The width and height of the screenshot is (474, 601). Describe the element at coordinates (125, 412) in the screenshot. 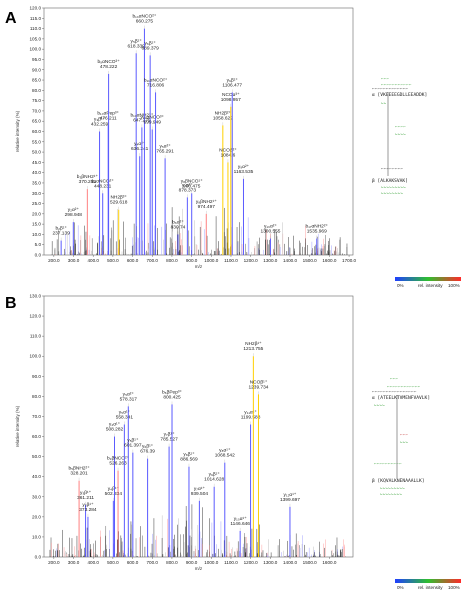

I see `peak-label-ion: y₅α¹⁺` at that location.